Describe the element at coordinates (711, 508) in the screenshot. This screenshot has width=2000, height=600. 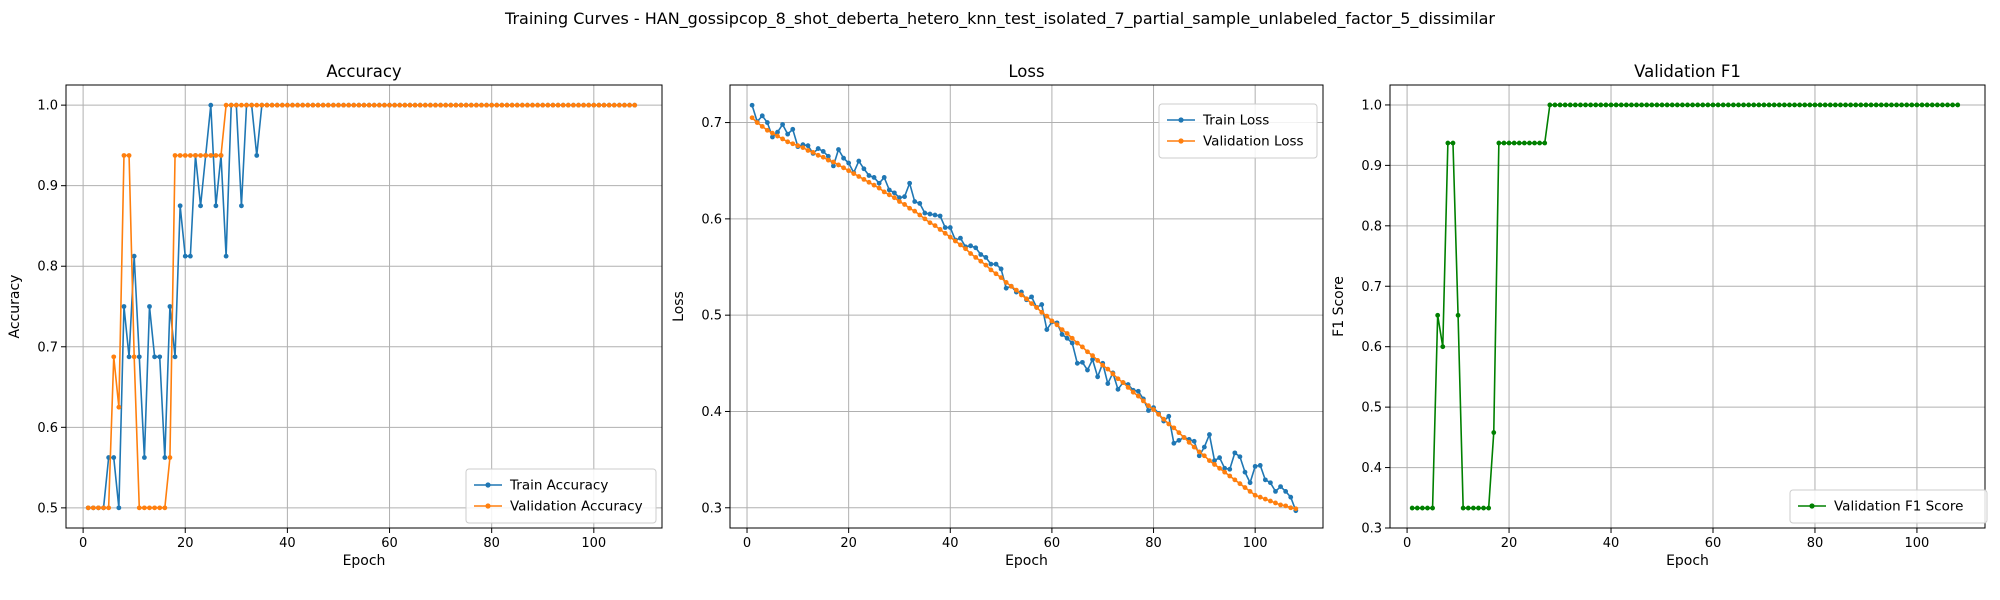
I see `loss-ytick-label: 0.3` at that location.